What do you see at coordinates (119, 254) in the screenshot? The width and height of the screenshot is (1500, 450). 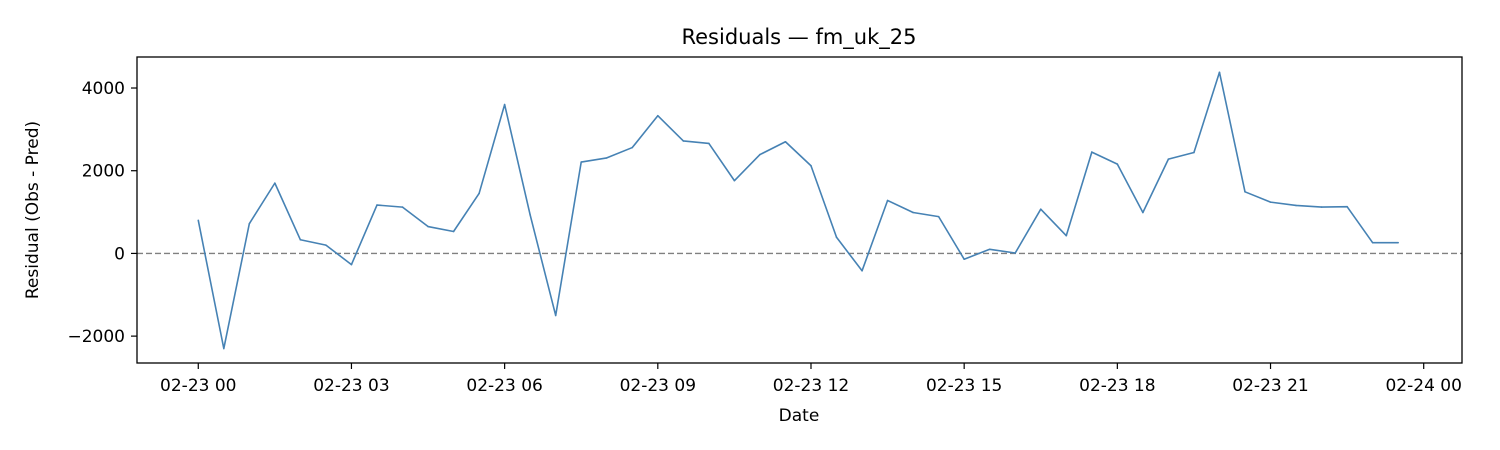 I see `y-tick-label: 0` at bounding box center [119, 254].